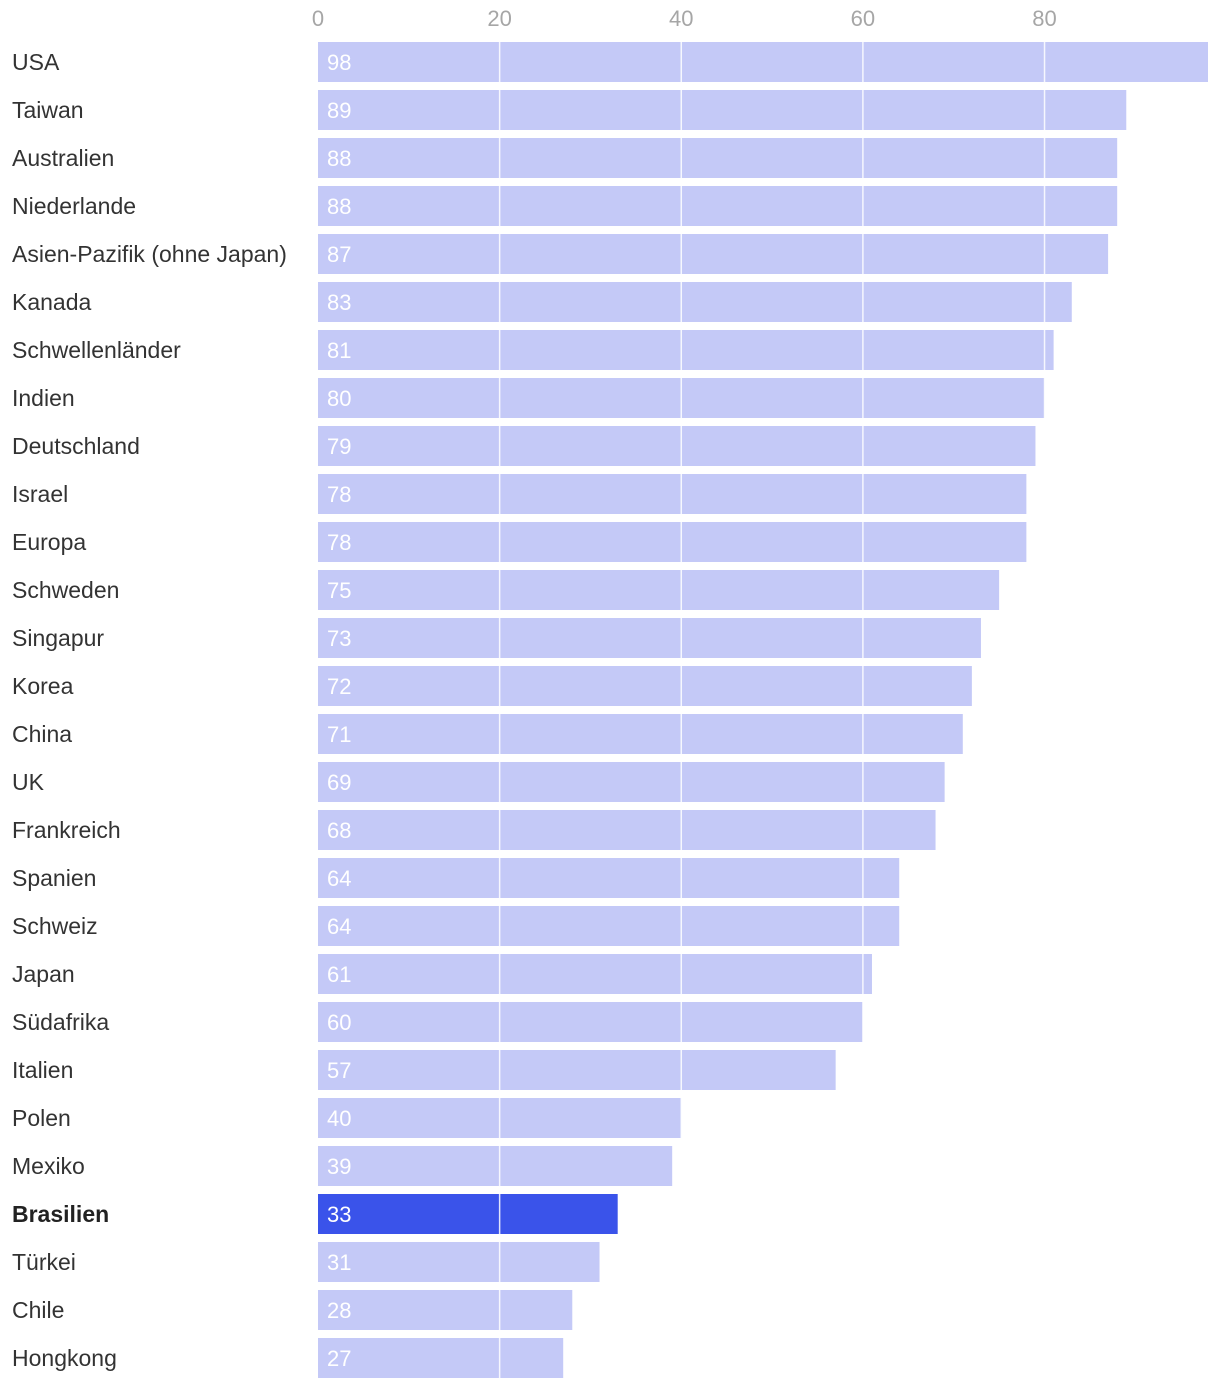 Image resolution: width=1220 pixels, height=1388 pixels. Describe the element at coordinates (43, 686) in the screenshot. I see `category-label-korea: Korea` at that location.